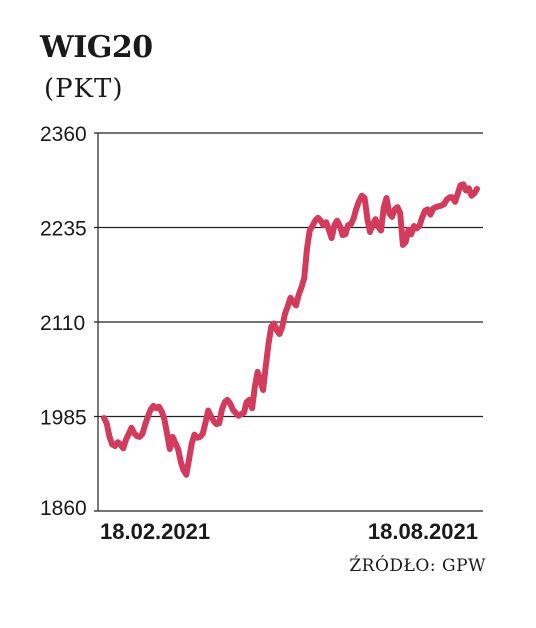 The height and width of the screenshot is (628, 536). I want to click on chart-unit: (PKT), so click(84, 89).